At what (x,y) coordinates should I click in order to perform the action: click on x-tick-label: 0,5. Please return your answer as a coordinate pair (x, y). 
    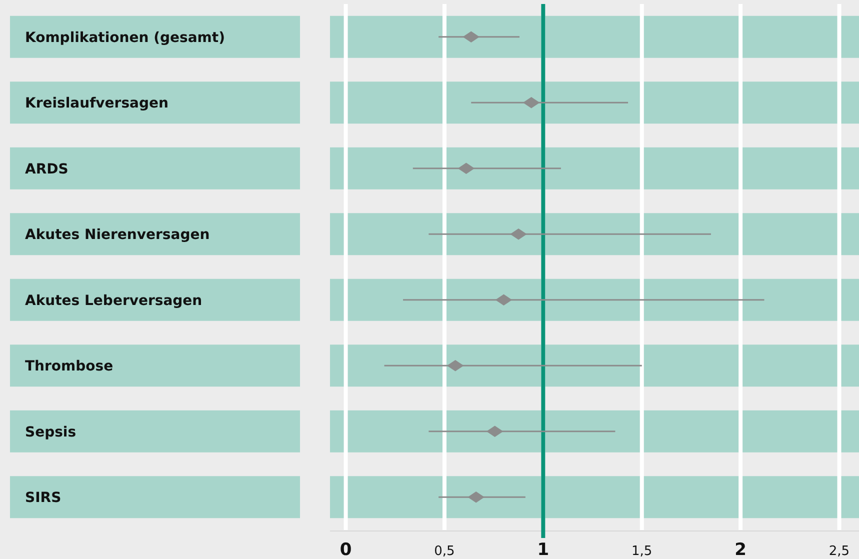
    Looking at the image, I should click on (444, 551).